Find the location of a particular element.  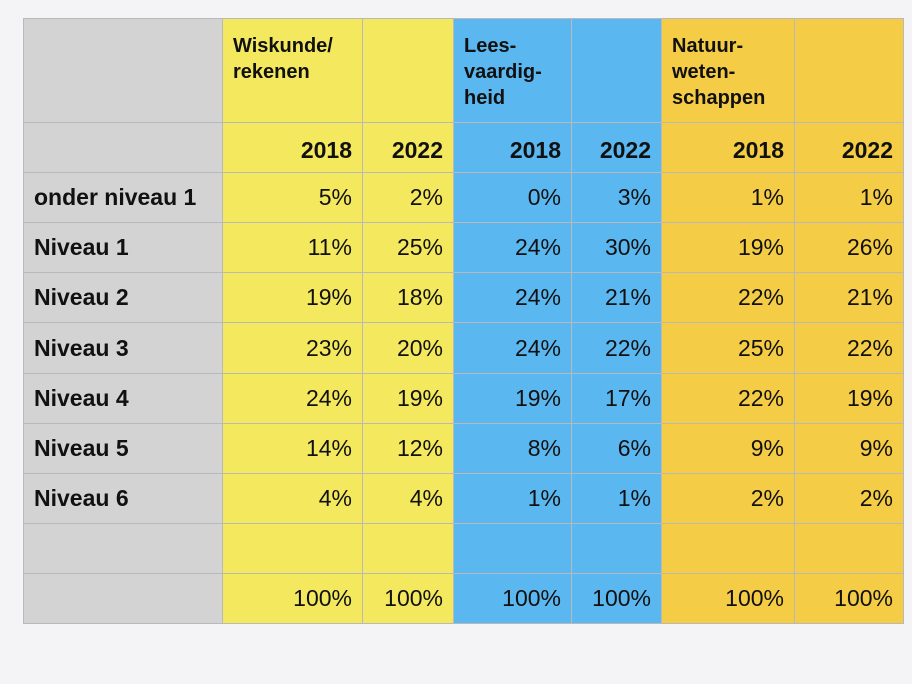

value-cell: 6% is located at coordinates (616, 448).